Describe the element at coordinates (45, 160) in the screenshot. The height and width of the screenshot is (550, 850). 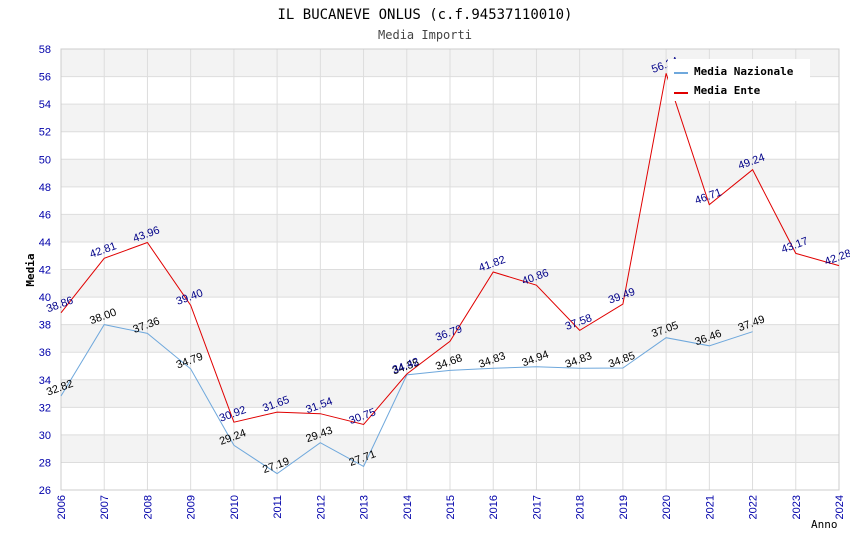
I see `y-tick-label: 50` at that location.